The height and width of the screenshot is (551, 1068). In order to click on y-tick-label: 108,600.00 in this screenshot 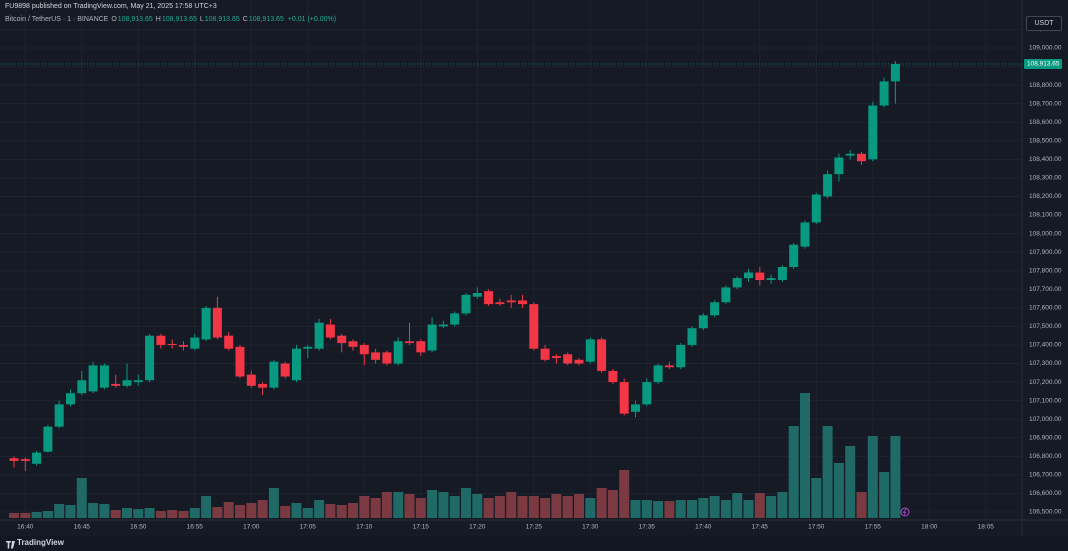, I will do `click(1045, 122)`.